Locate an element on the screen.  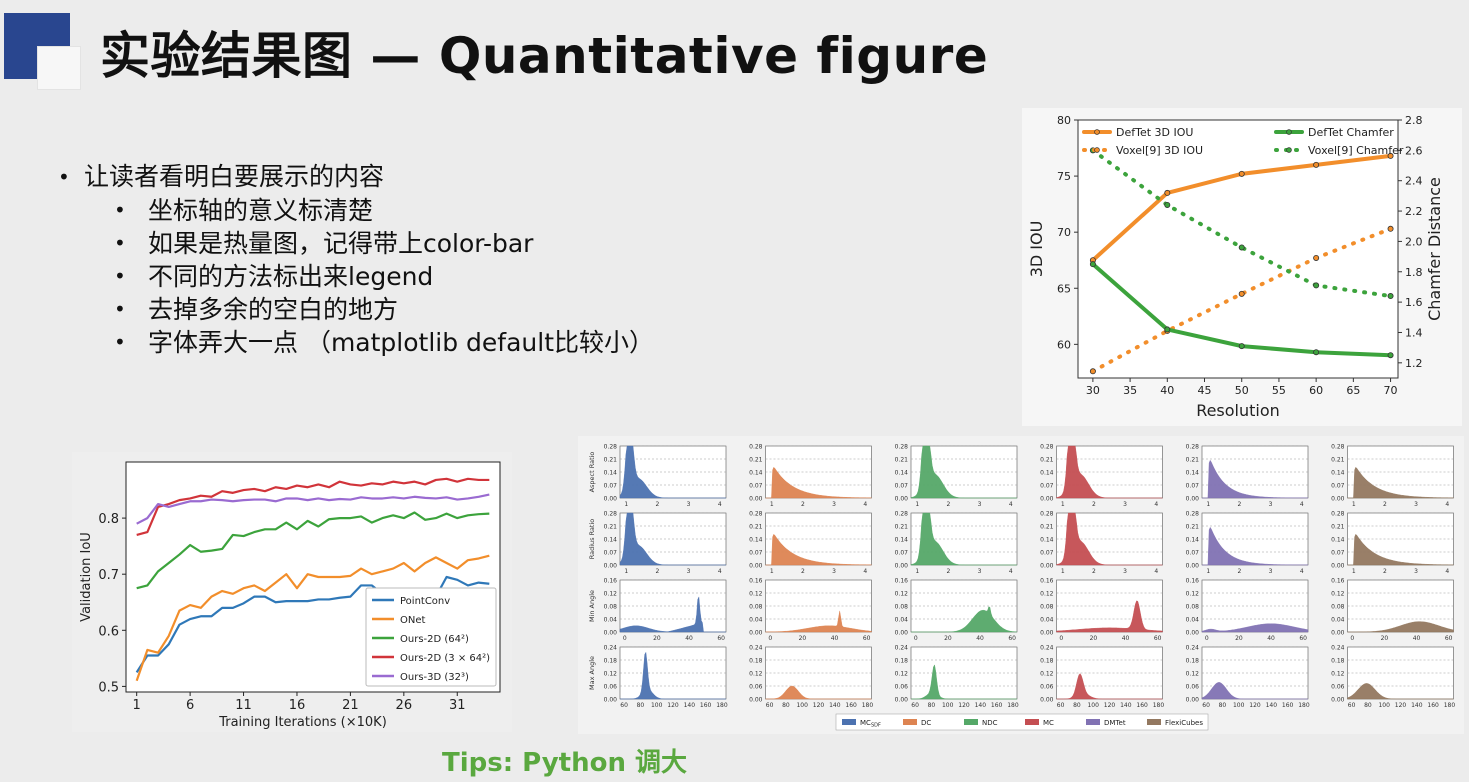
y-axis-label: 3D IOU is located at coordinates (1036, 249).